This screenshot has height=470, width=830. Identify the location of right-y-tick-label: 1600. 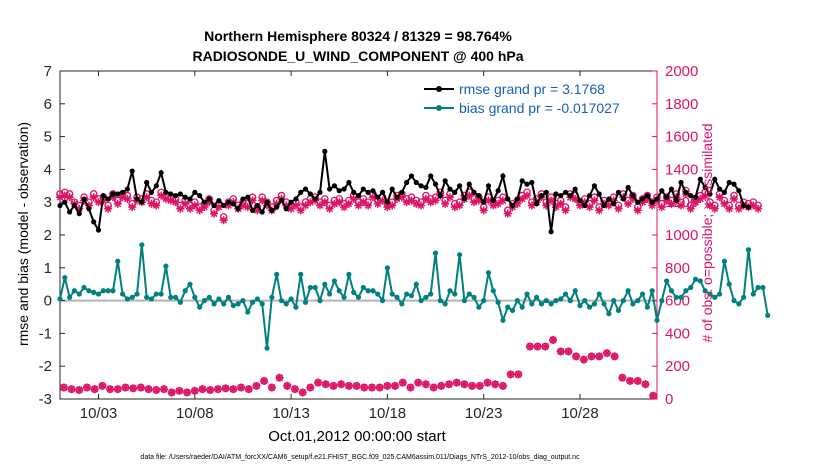
(681, 137).